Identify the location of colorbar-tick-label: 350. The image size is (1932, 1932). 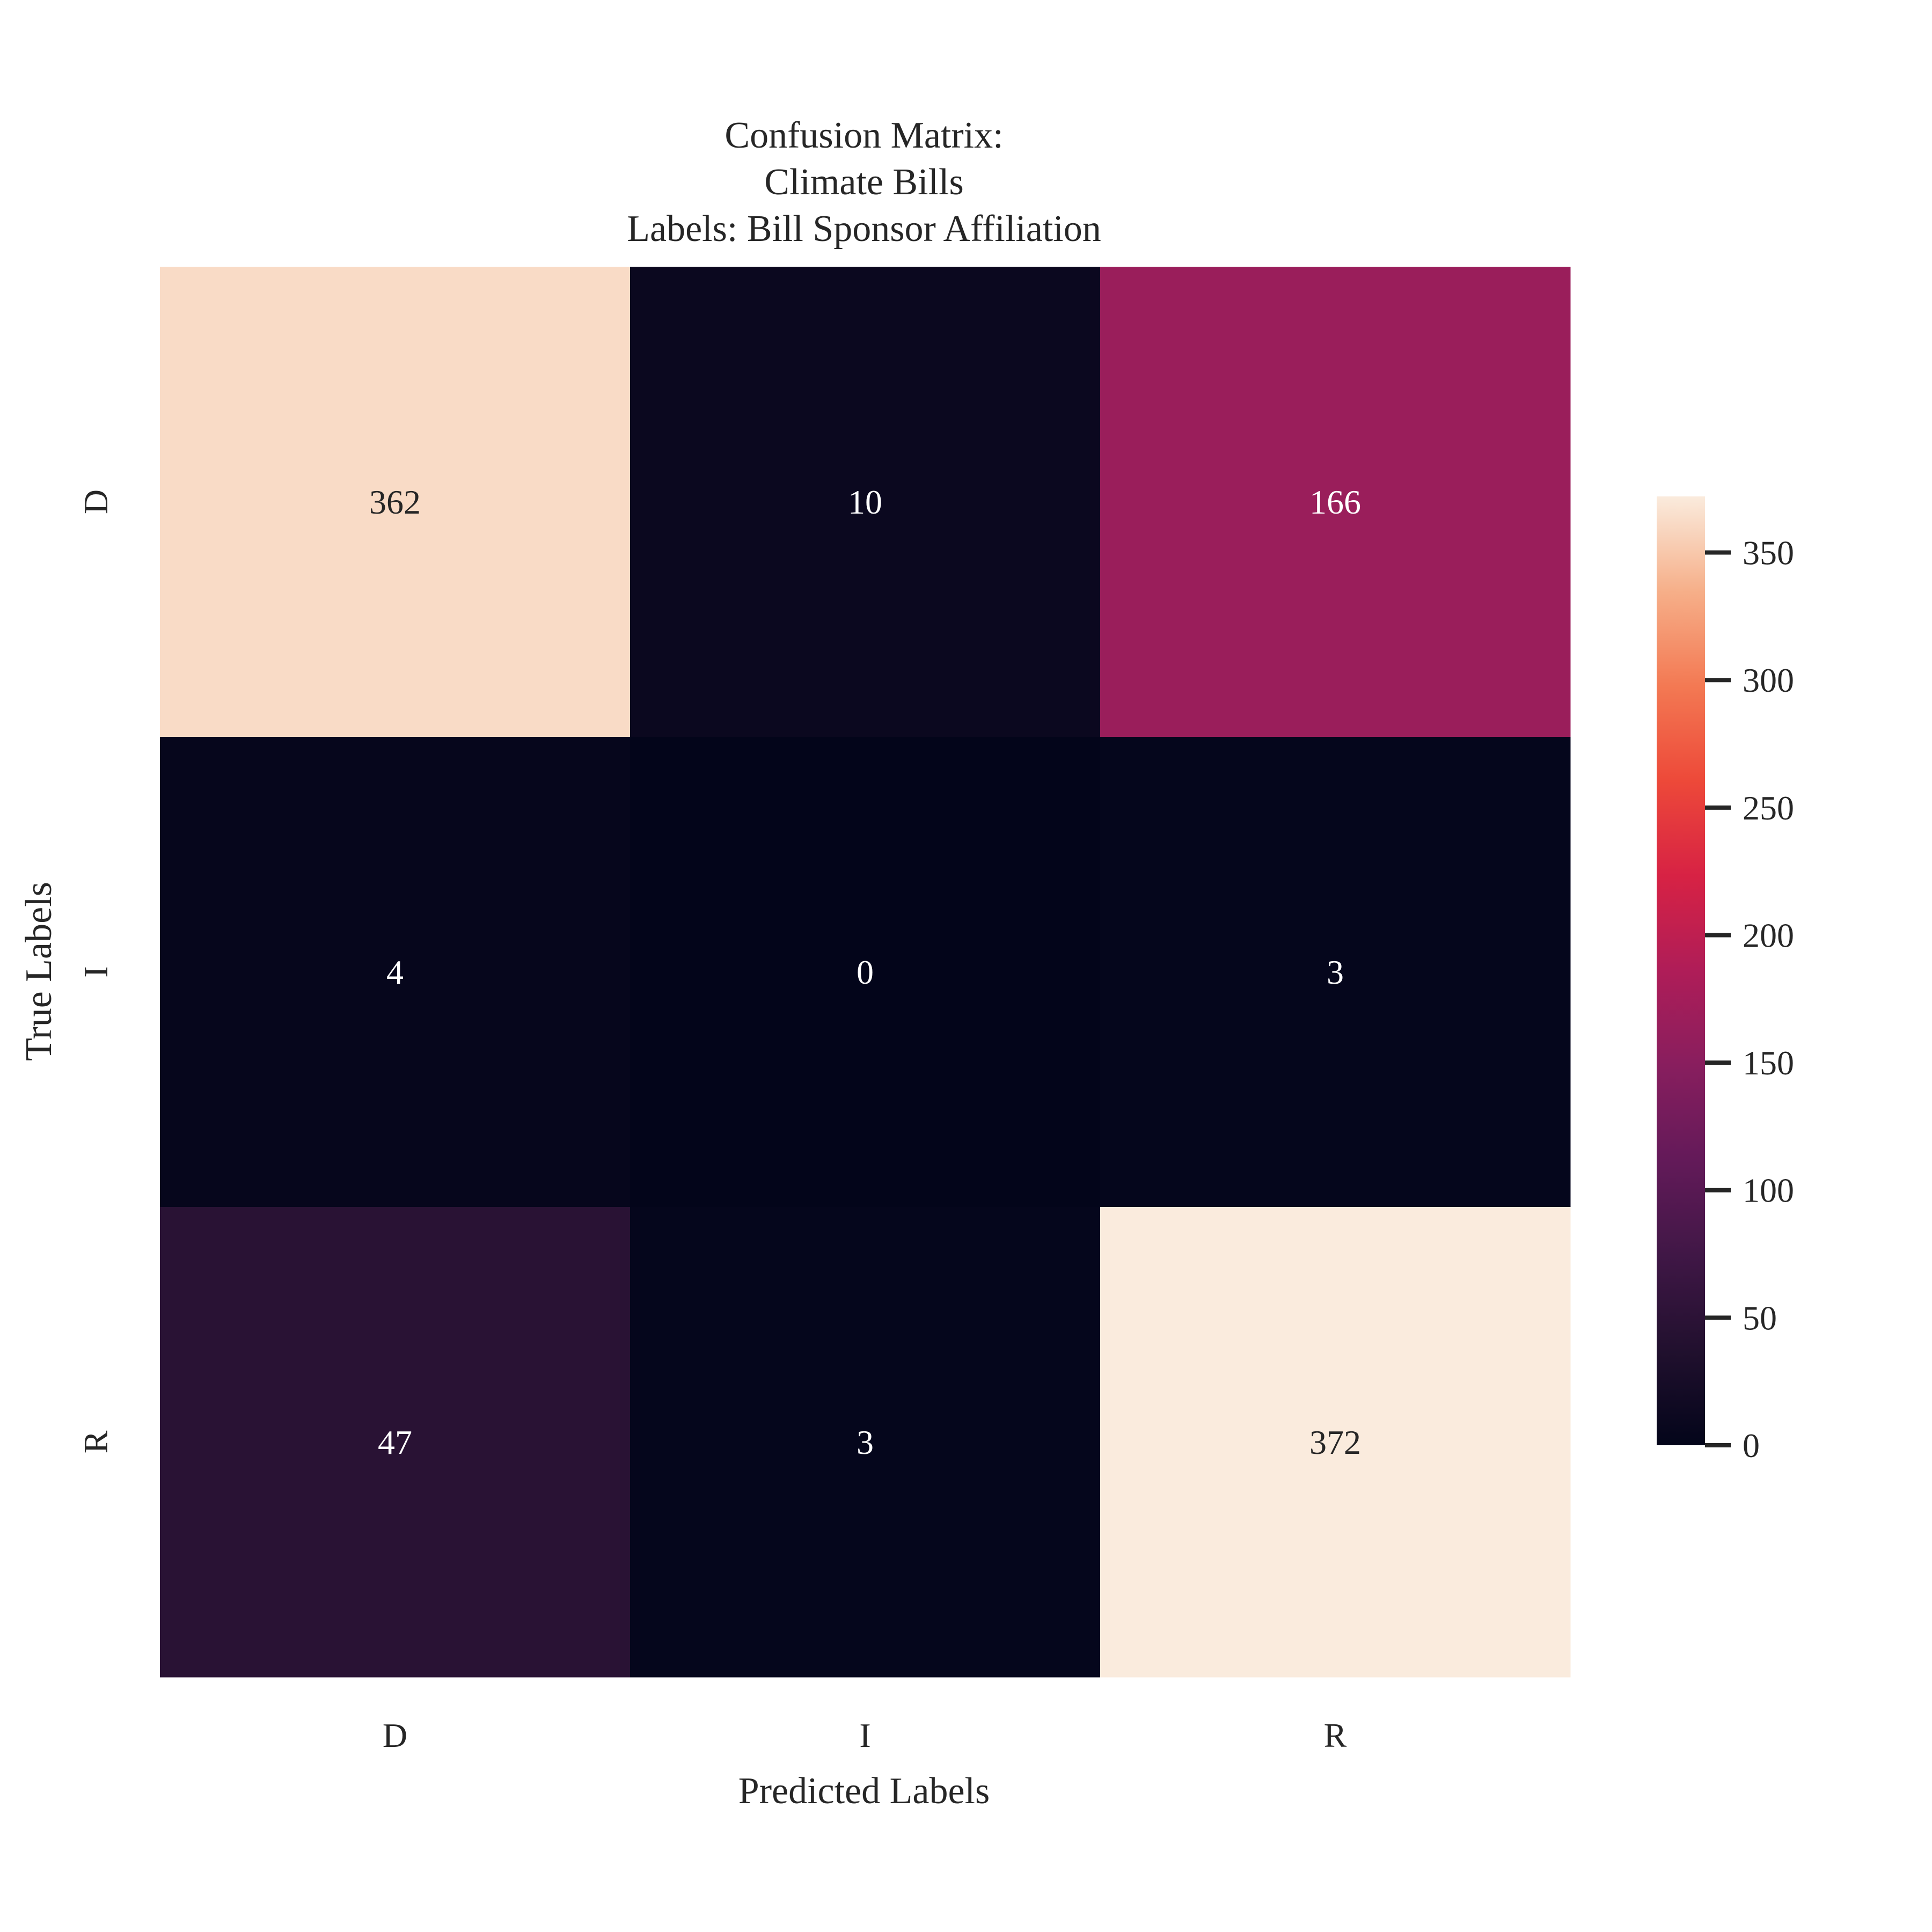
(1768, 553).